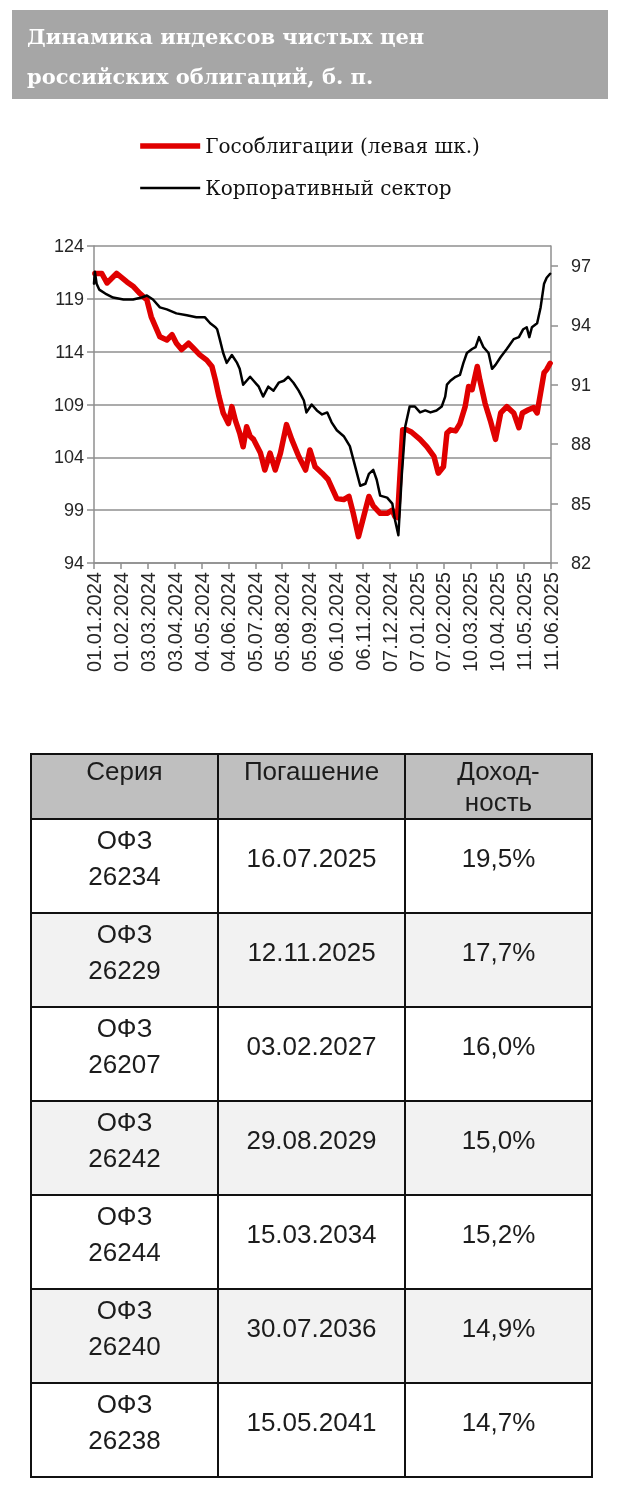 This screenshot has height=1501, width=620. Describe the element at coordinates (124, 1140) in the screenshot. I see `category-label: ОФЗ 26242` at that location.